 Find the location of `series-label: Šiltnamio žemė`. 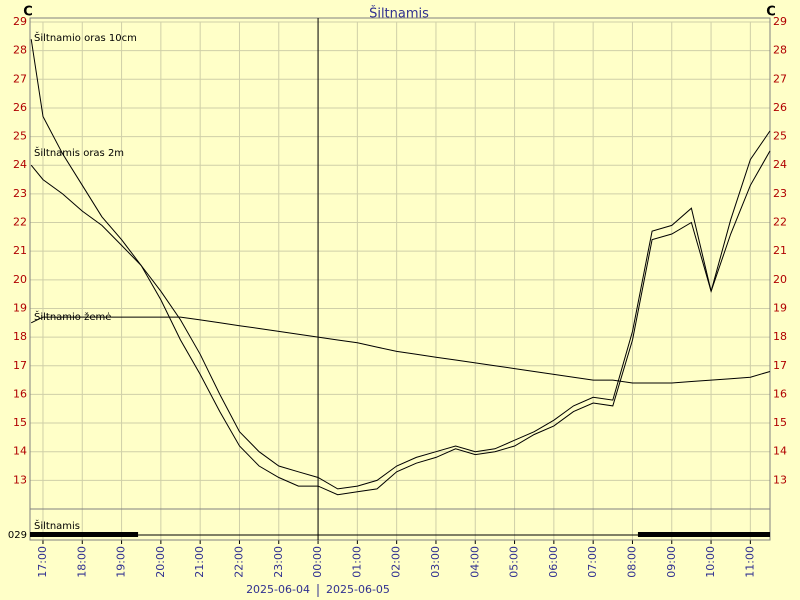

series-label: Šiltnamio žemė is located at coordinates (72, 316).